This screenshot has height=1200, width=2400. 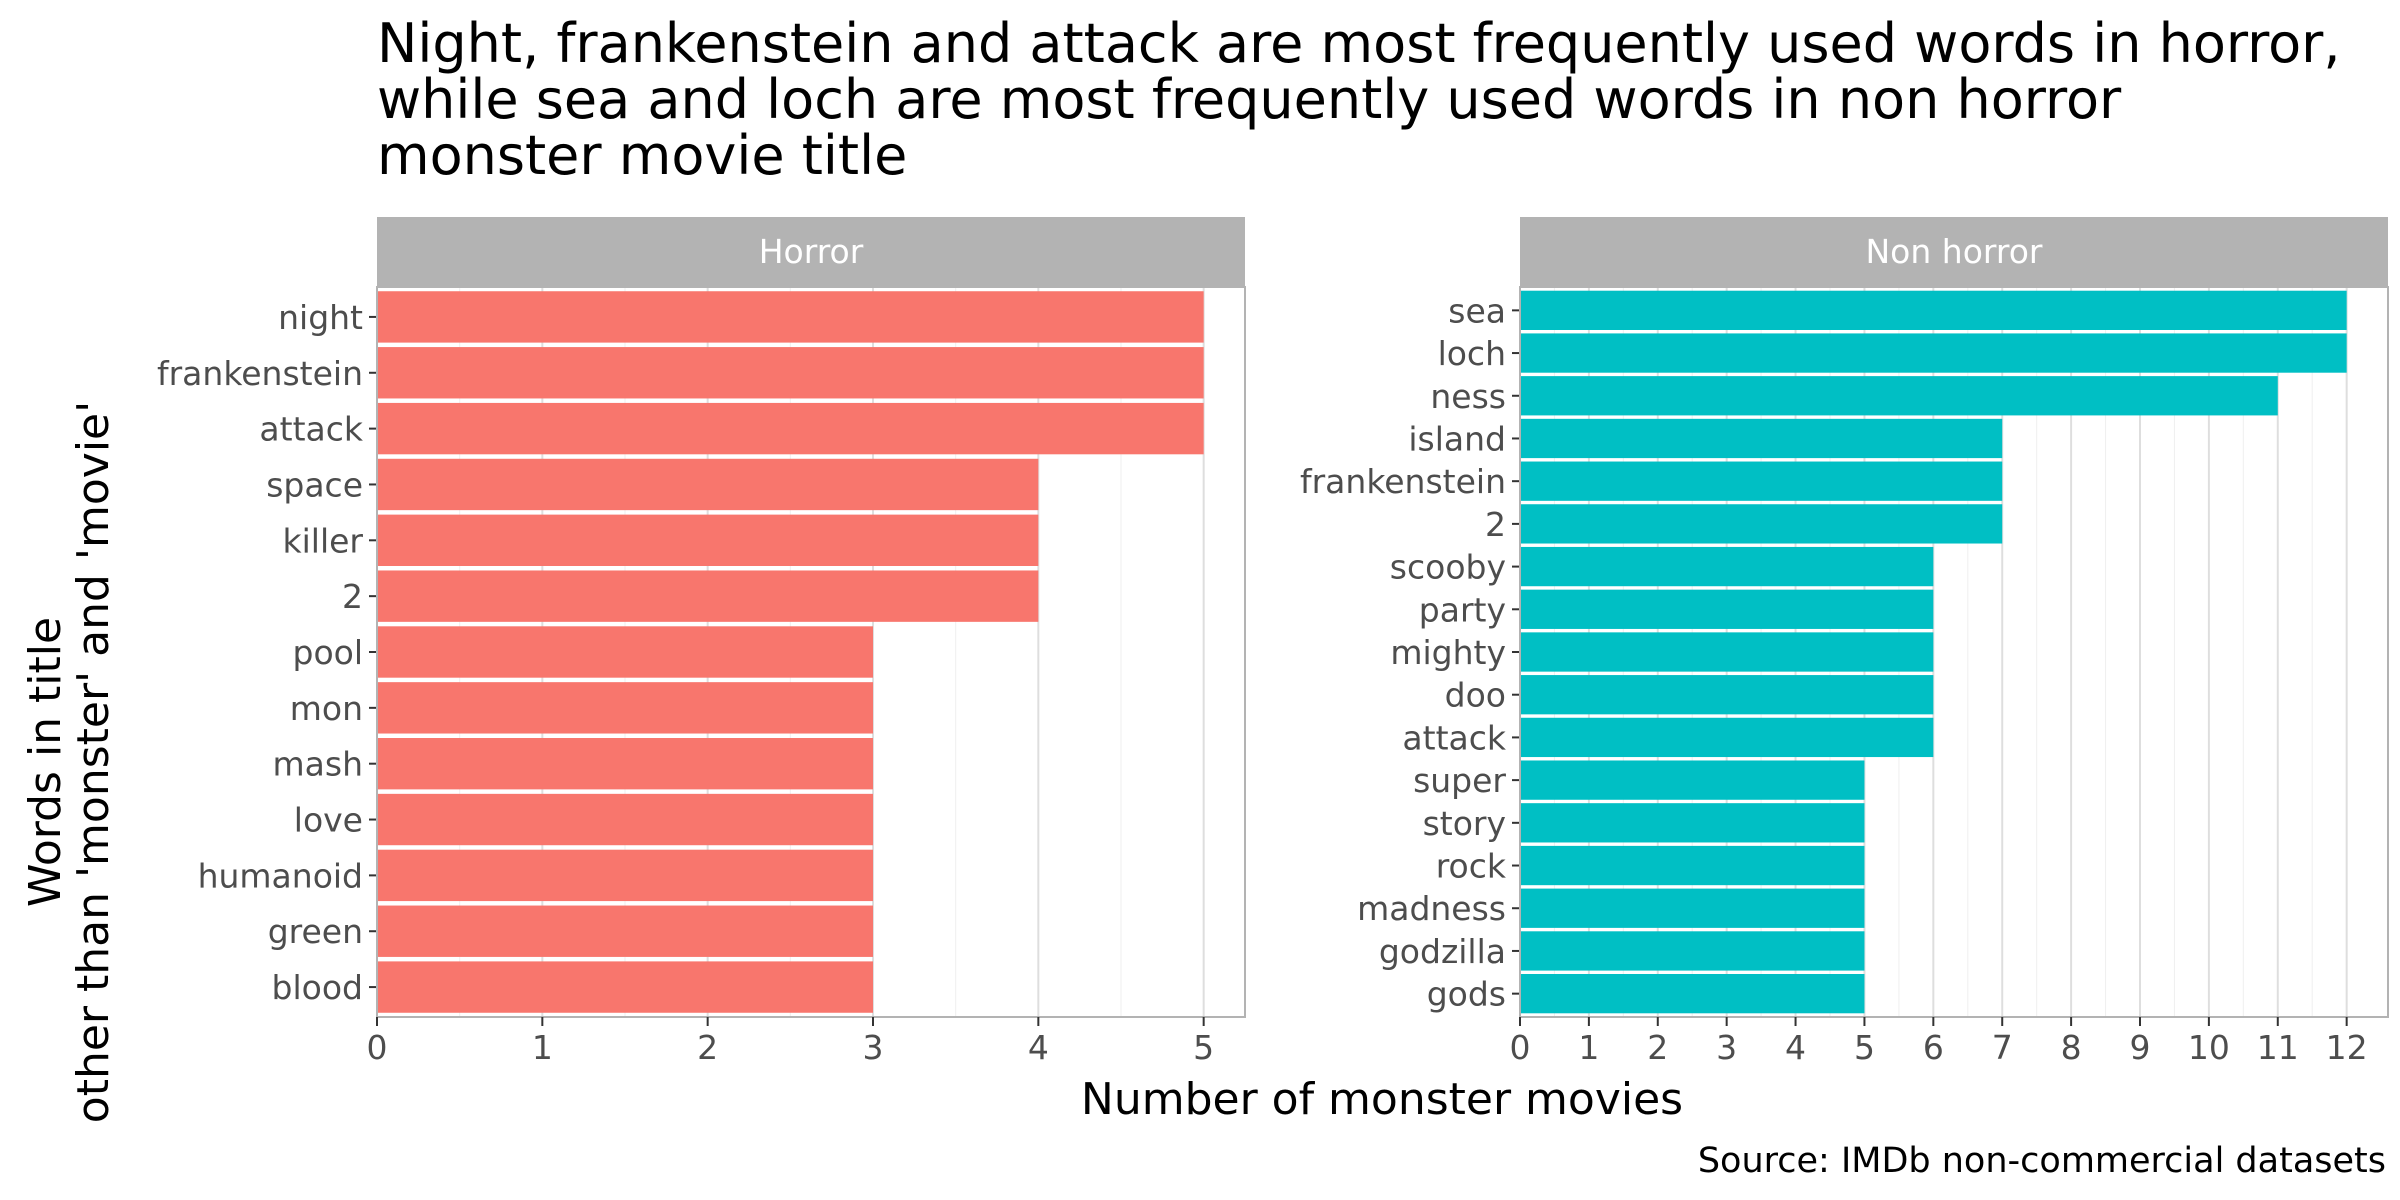 What do you see at coordinates (2071, 1047) in the screenshot?
I see `x-tick-label: 8` at bounding box center [2071, 1047].